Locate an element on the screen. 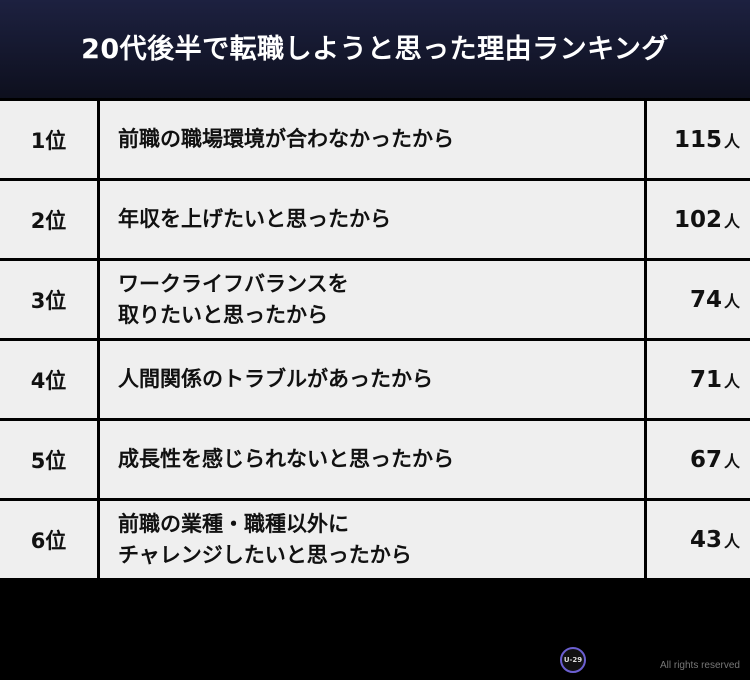  table-row: 4位 人間関係のトラブルがあったから 71 人 is located at coordinates (375, 381).